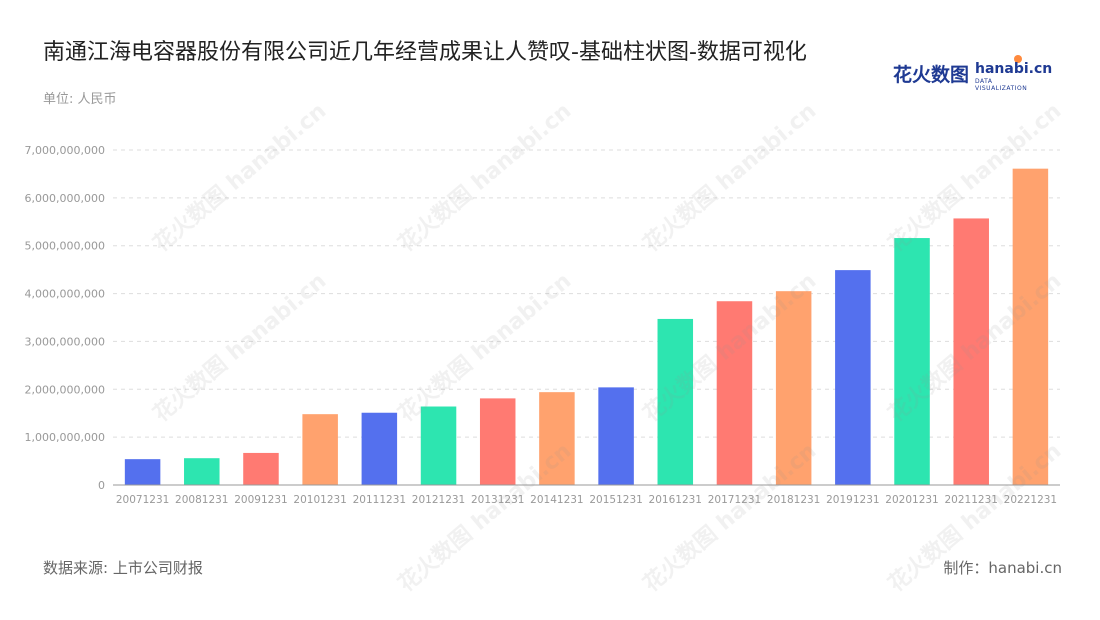  Describe the element at coordinates (65, 389) in the screenshot. I see `y-tick-label: 2,000,000,000` at that location.